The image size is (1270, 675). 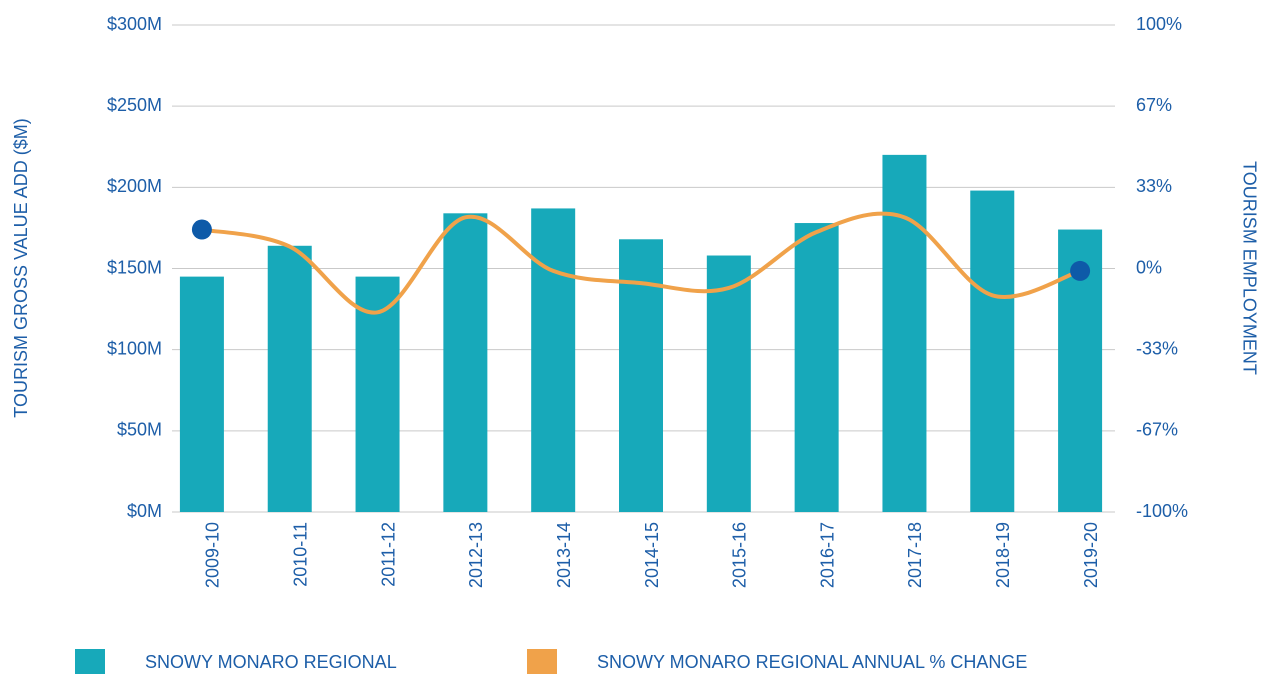 I want to click on legend-label: SNOWY MONARO REGIONAL ANNUAL % CHANGE, so click(x=812, y=662).